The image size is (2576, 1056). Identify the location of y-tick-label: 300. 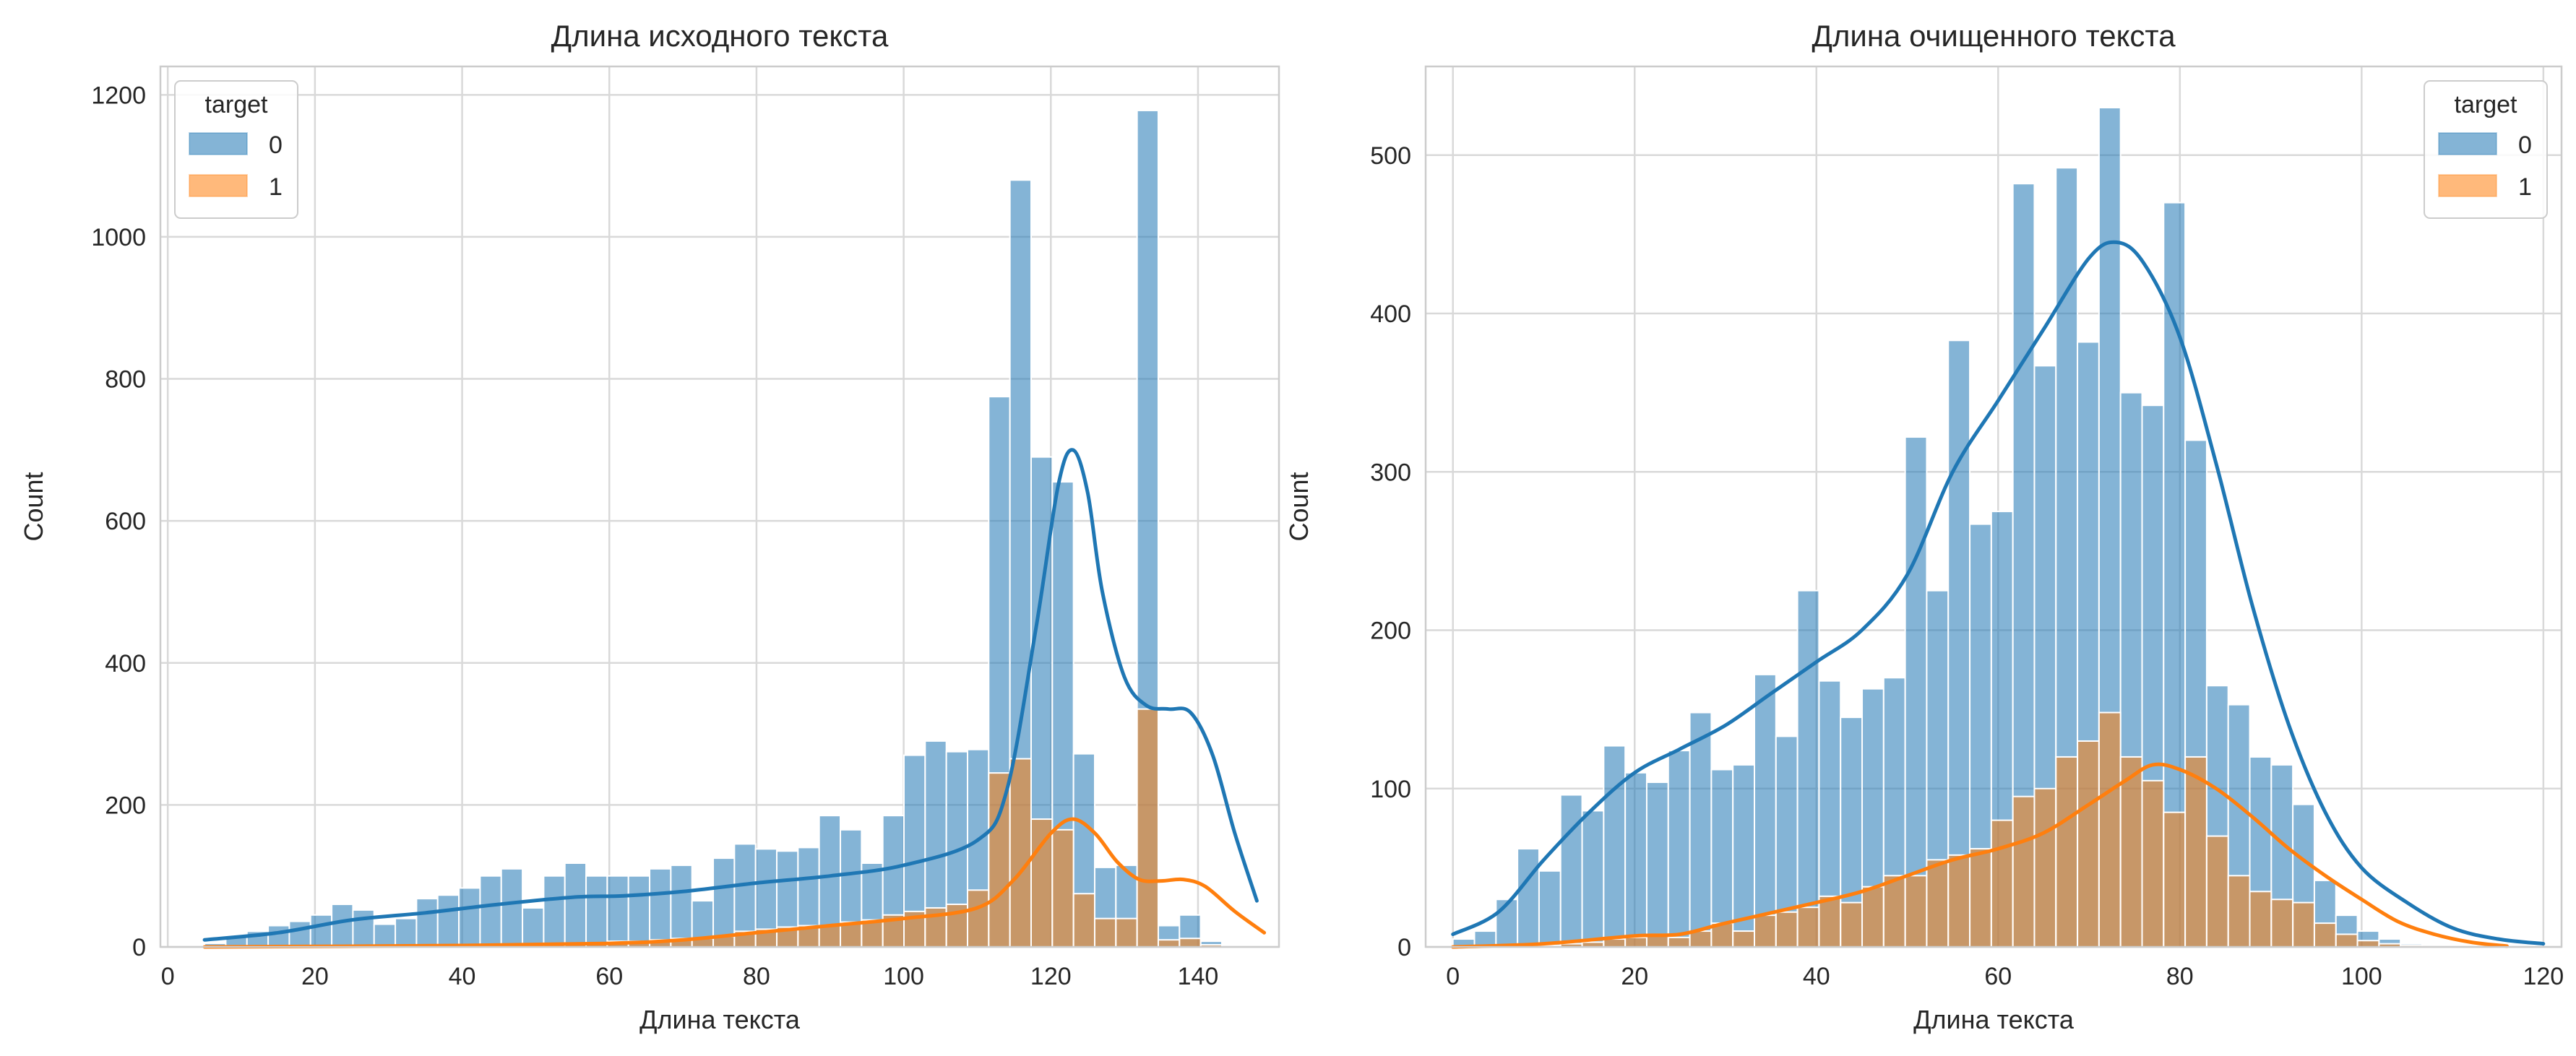
(1390, 473).